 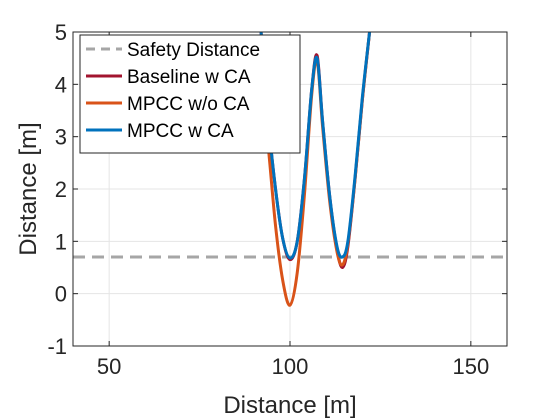 What do you see at coordinates (61, 32) in the screenshot?
I see `y-tick-label: 5` at bounding box center [61, 32].